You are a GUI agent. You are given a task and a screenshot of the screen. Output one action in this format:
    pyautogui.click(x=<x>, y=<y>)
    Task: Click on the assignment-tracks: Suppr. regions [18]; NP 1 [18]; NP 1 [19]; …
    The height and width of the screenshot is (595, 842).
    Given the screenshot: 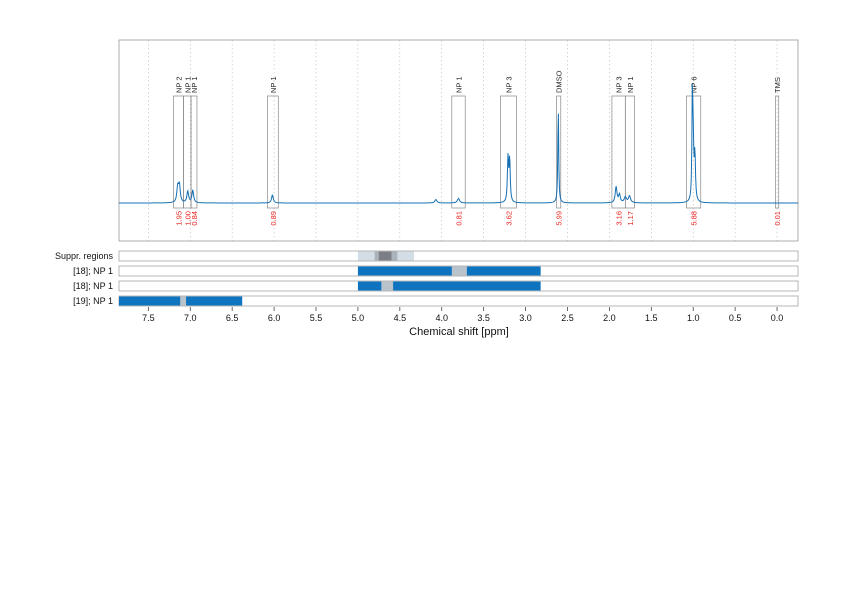 What is the action you would take?
    pyautogui.click(x=427, y=278)
    